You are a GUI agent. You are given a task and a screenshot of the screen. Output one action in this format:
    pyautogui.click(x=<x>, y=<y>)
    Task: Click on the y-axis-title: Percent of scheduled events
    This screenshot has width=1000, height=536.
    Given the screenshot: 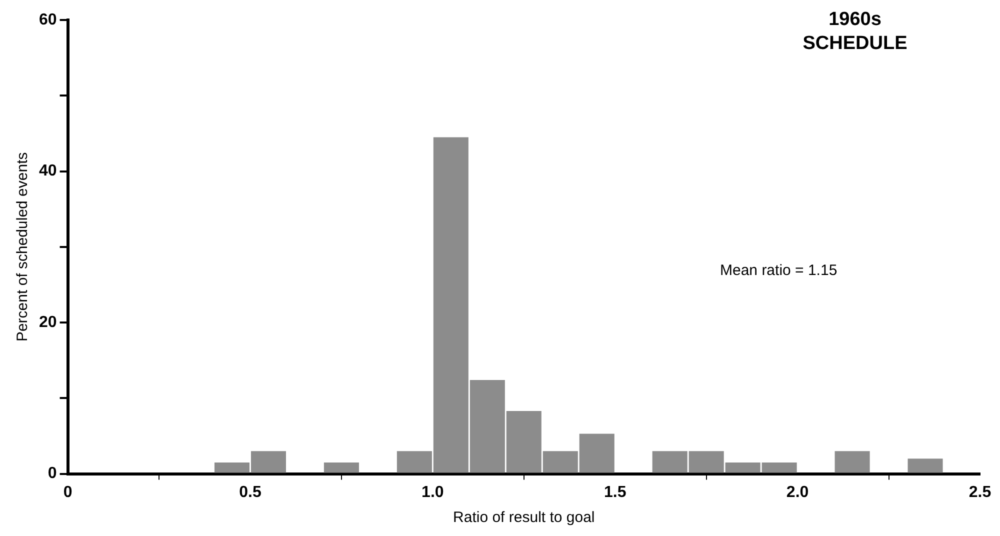 What is the action you would take?
    pyautogui.click(x=23, y=247)
    